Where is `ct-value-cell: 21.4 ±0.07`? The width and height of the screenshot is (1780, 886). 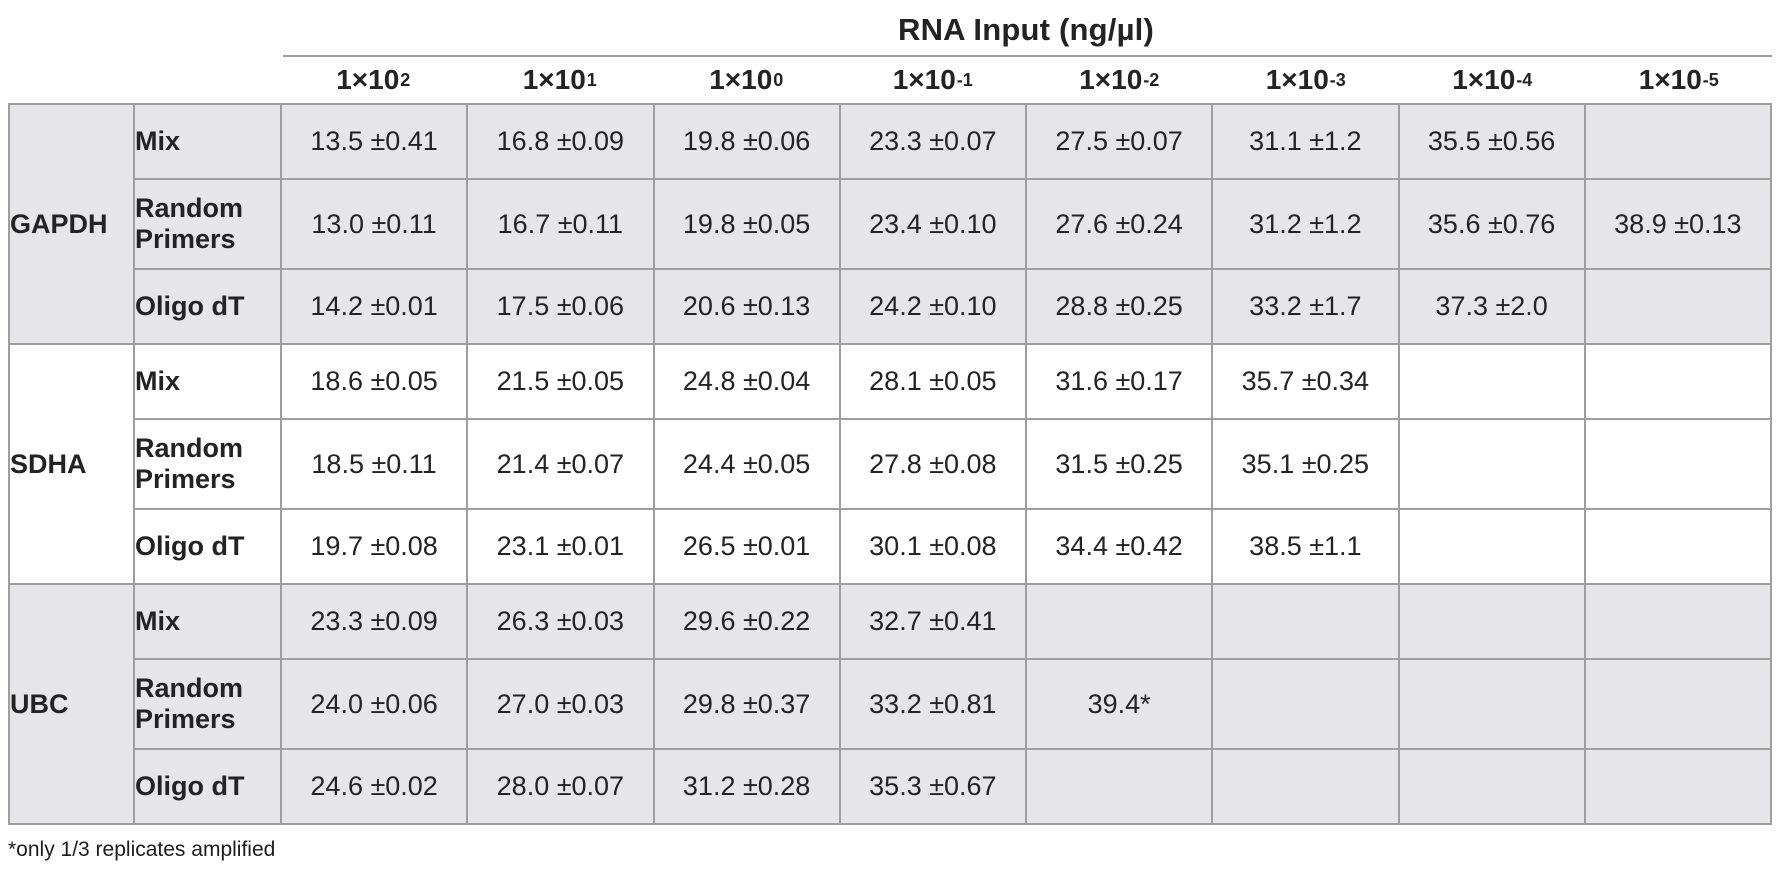
ct-value-cell: 21.4 ±0.07 is located at coordinates (560, 464).